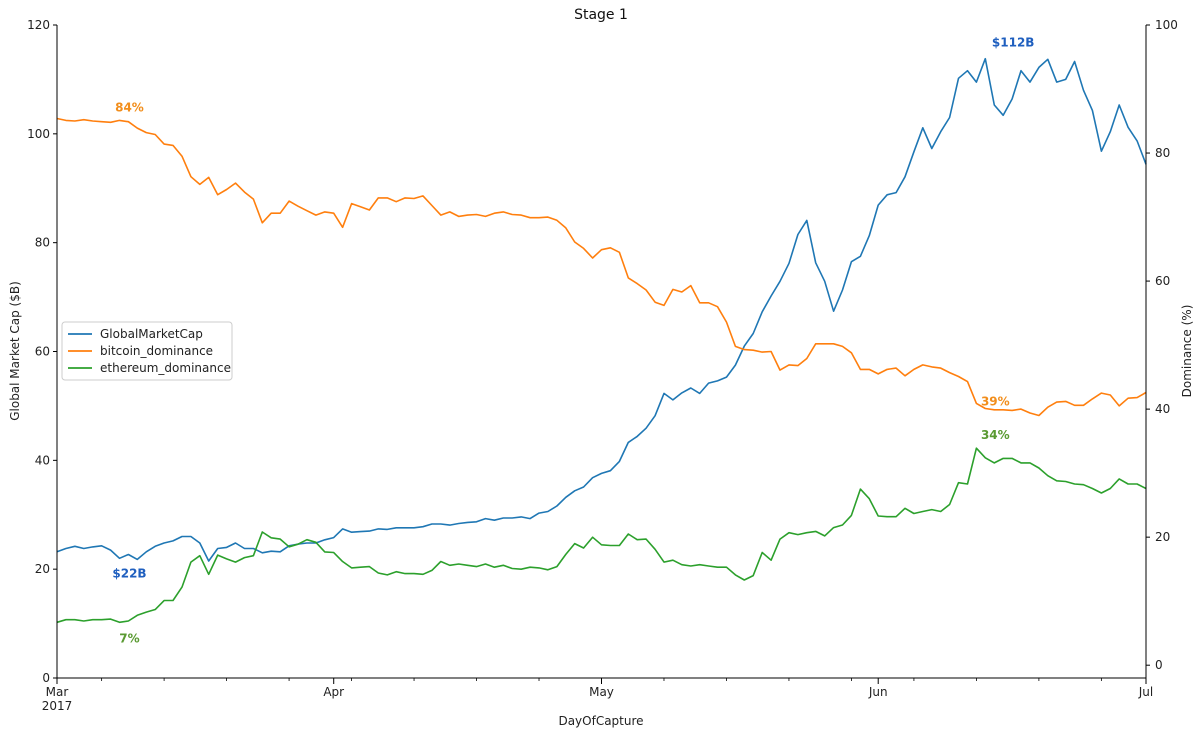 Image resolution: width=1200 pixels, height=736 pixels. What do you see at coordinates (42, 569) in the screenshot?
I see `y-left-tick-label: 20` at bounding box center [42, 569].